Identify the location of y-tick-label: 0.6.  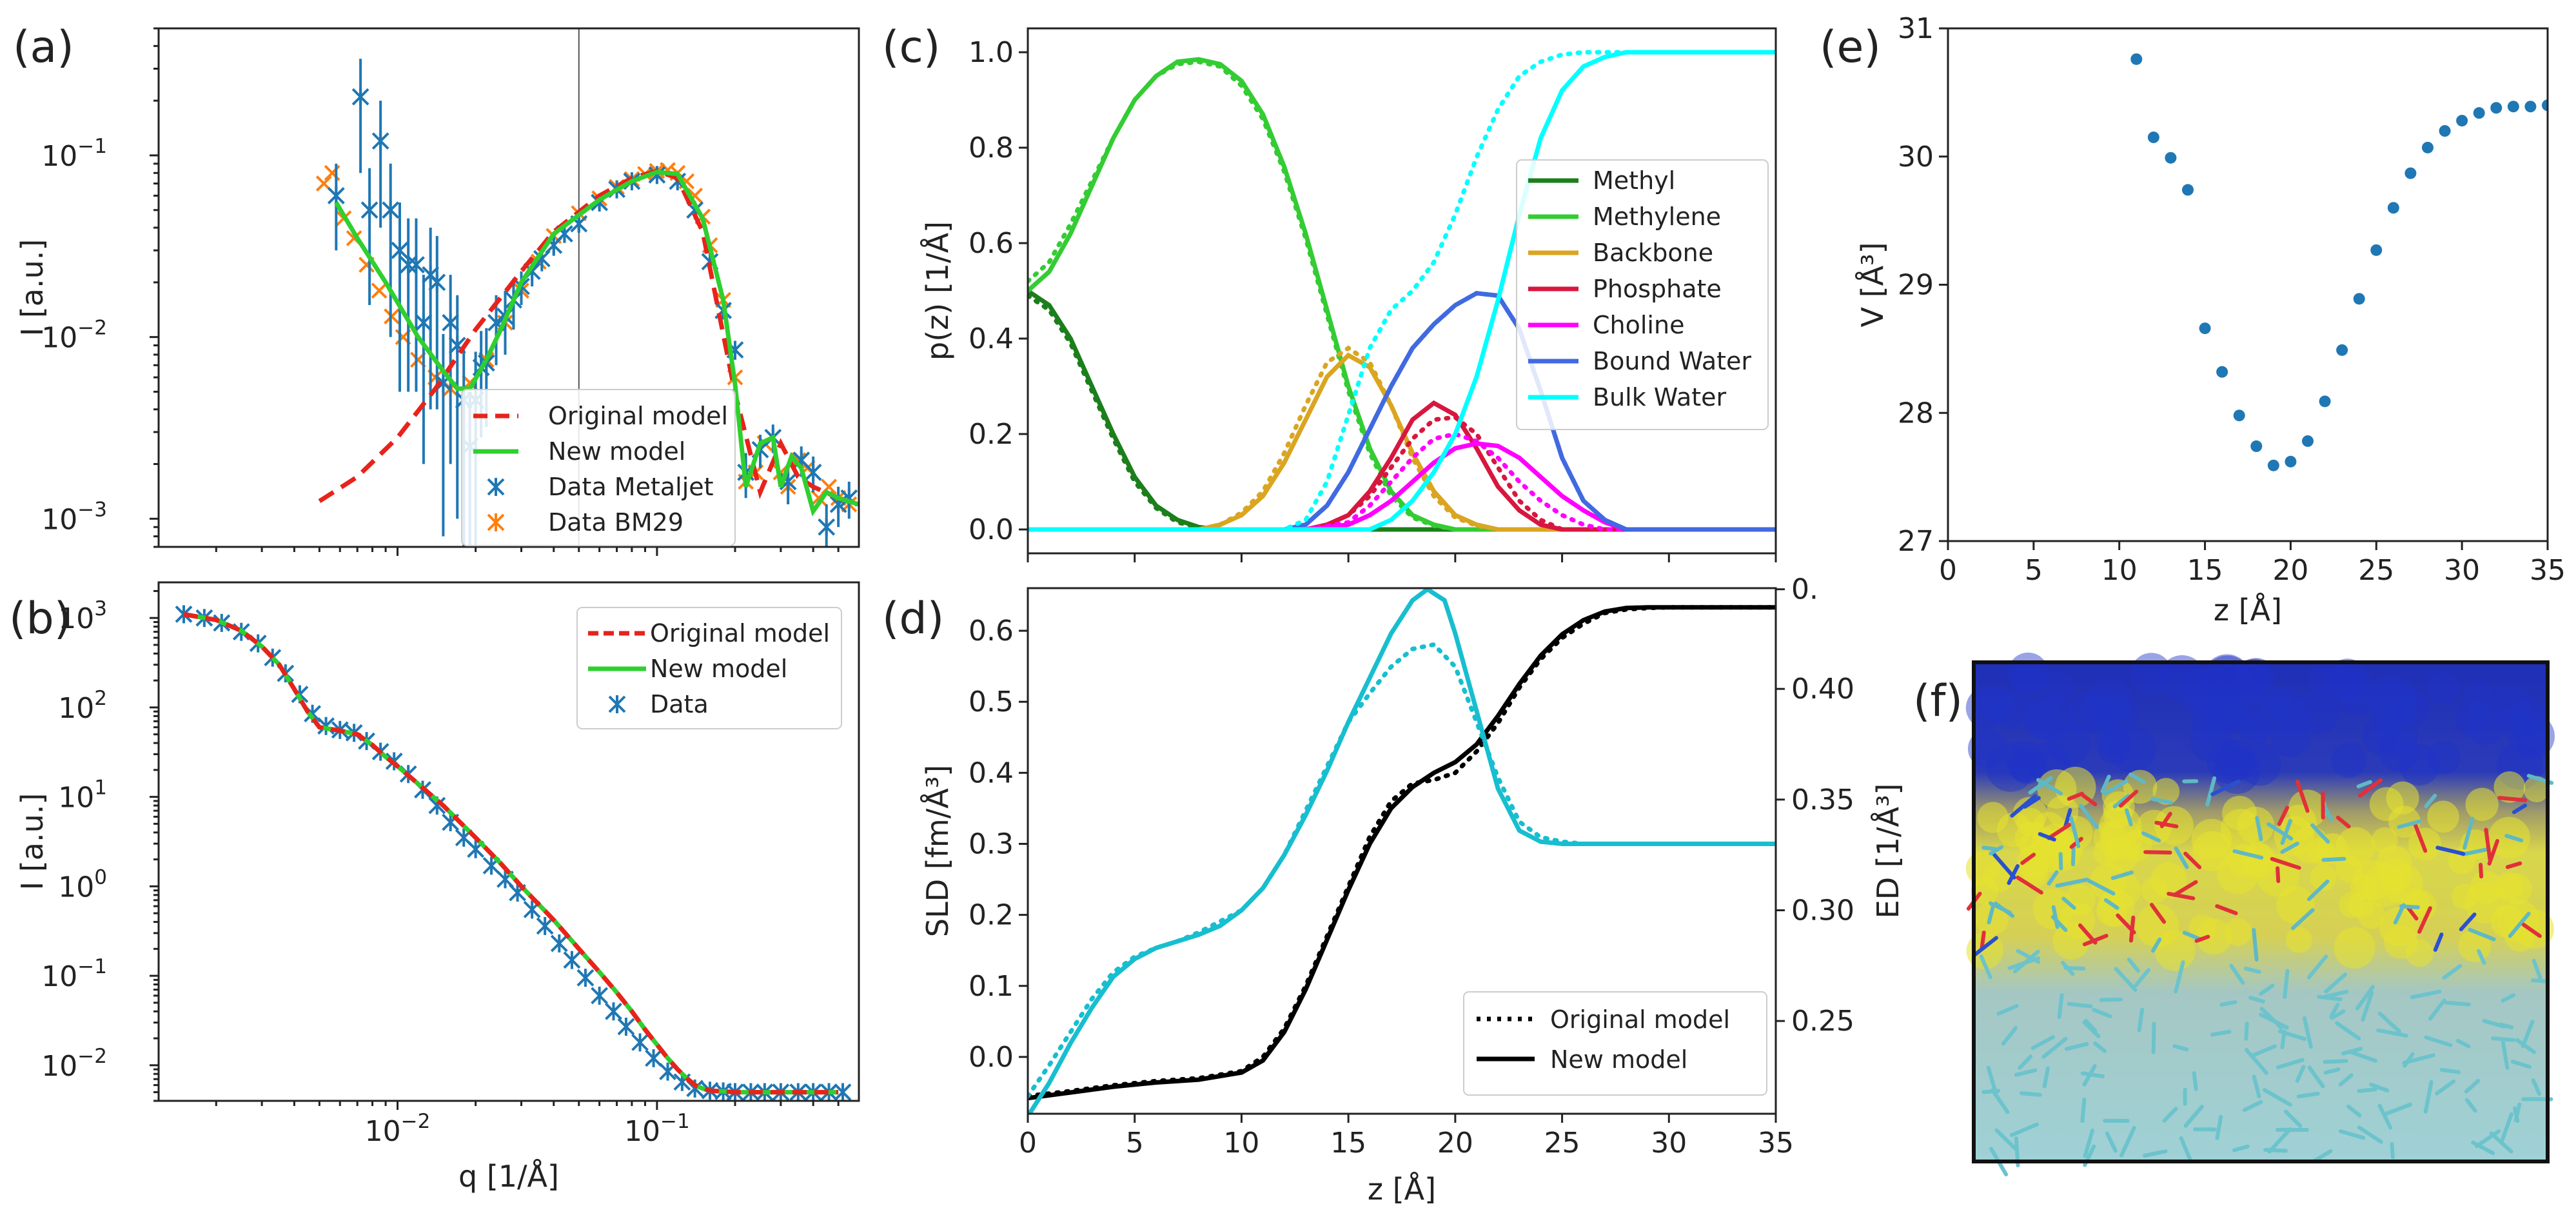
(991, 631).